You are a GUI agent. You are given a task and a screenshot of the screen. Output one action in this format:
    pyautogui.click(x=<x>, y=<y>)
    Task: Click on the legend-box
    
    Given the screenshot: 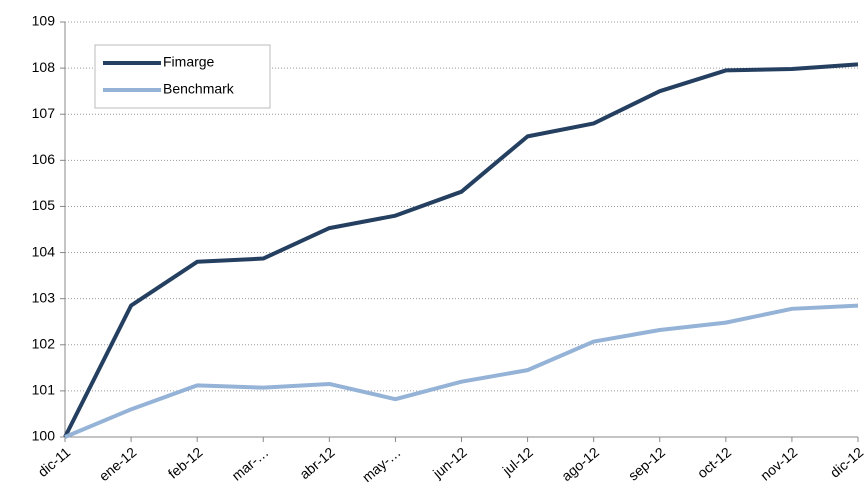 What is the action you would take?
    pyautogui.click(x=182, y=76)
    